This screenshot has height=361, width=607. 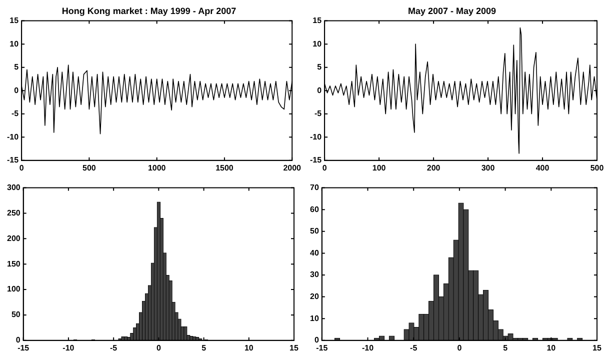 What do you see at coordinates (379, 167) in the screenshot?
I see `x-tick-label: 100` at bounding box center [379, 167].